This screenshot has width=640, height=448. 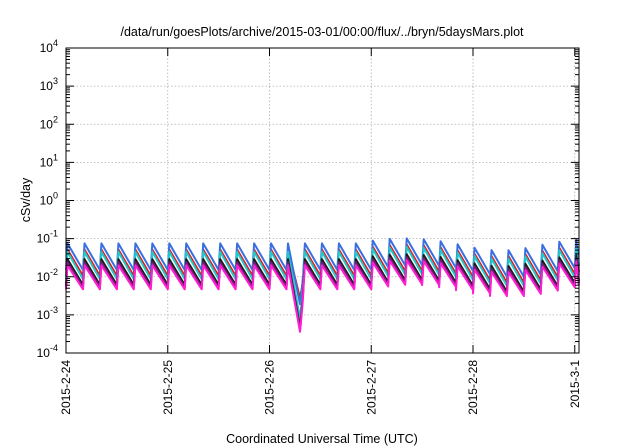 What do you see at coordinates (47, 275) in the screenshot?
I see `y-tick-label: 10⁻²` at bounding box center [47, 275].